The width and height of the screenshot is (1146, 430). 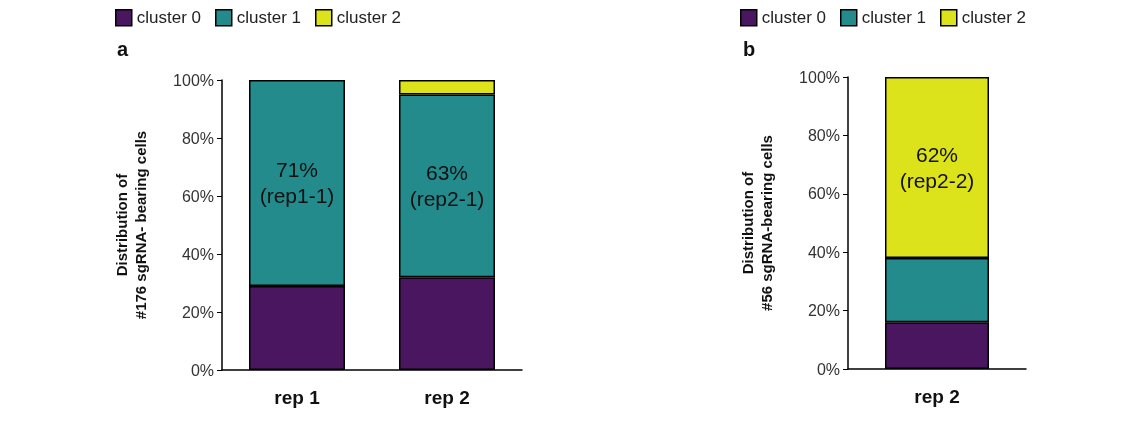 What do you see at coordinates (297, 397) in the screenshot?
I see `x-tick-label: rep 1` at bounding box center [297, 397].